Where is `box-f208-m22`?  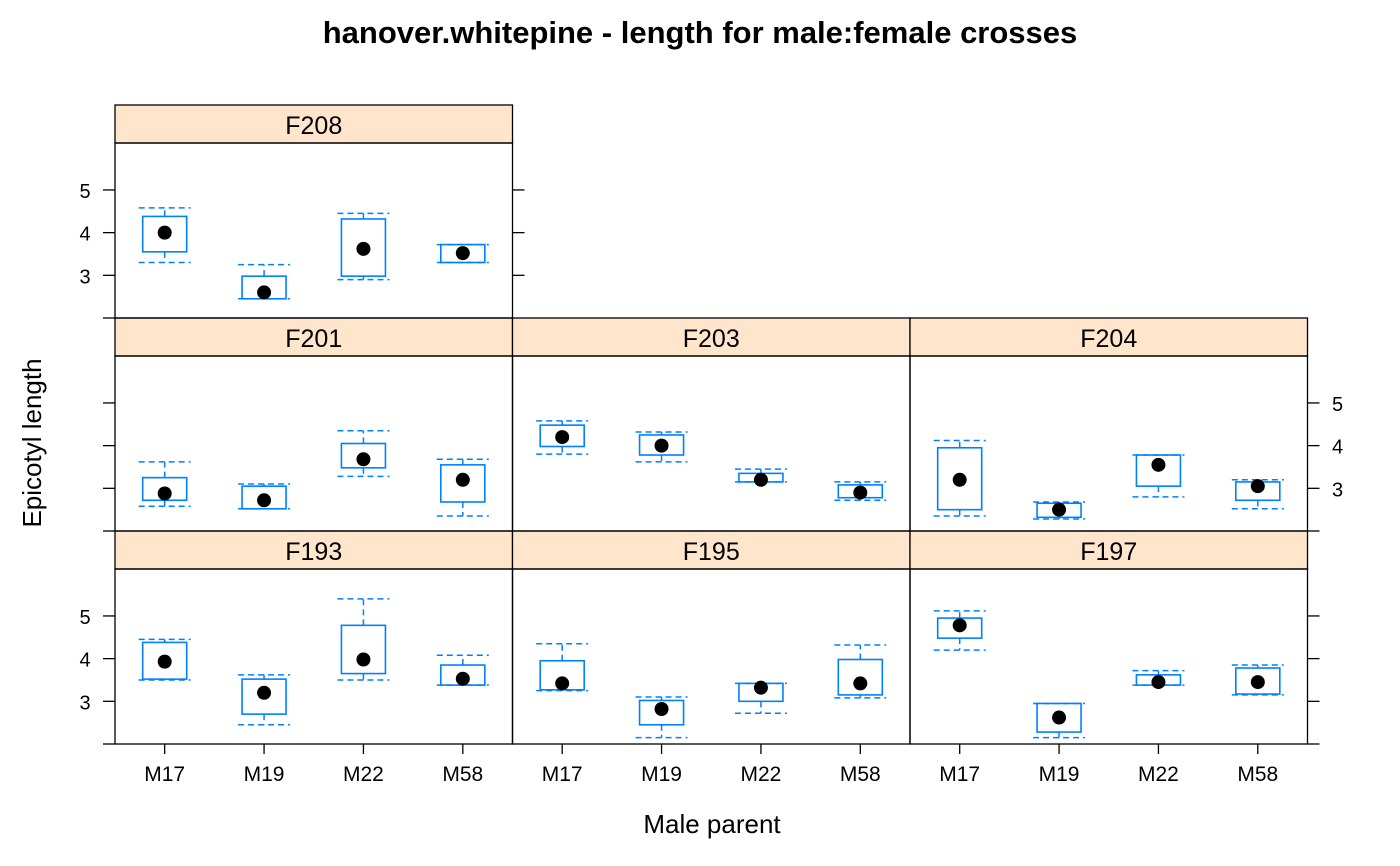 box-f208-m22 is located at coordinates (363, 246).